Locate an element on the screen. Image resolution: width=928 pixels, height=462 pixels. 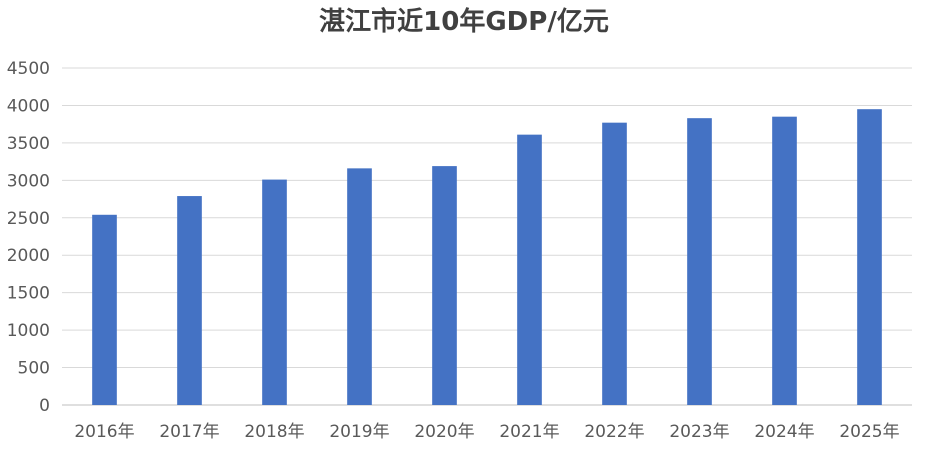
x-tick-label: 2025年 is located at coordinates (869, 432).